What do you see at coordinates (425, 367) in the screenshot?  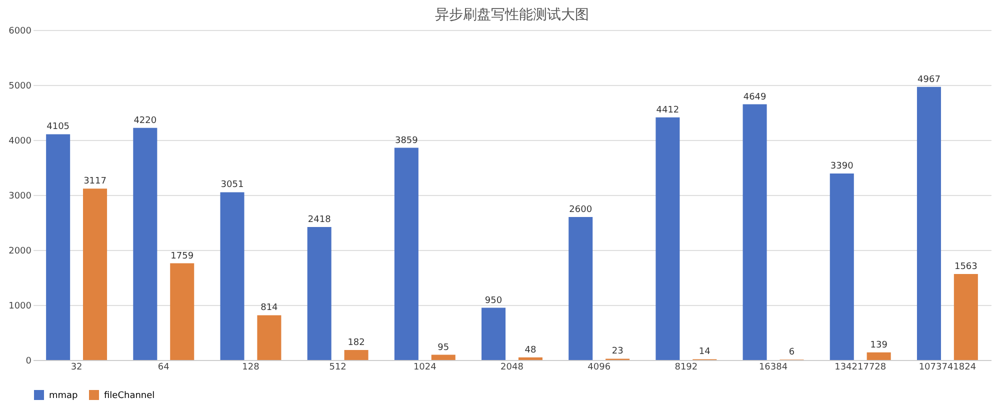 I see `x-tick-label: 1024` at bounding box center [425, 367].